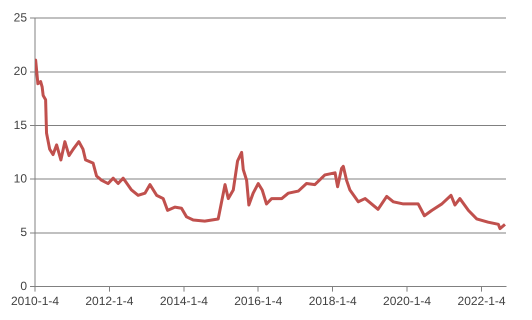 Image resolution: width=532 pixels, height=320 pixels. Describe the element at coordinates (482, 301) in the screenshot. I see `x-tick-label: 2022-1-4` at that location.